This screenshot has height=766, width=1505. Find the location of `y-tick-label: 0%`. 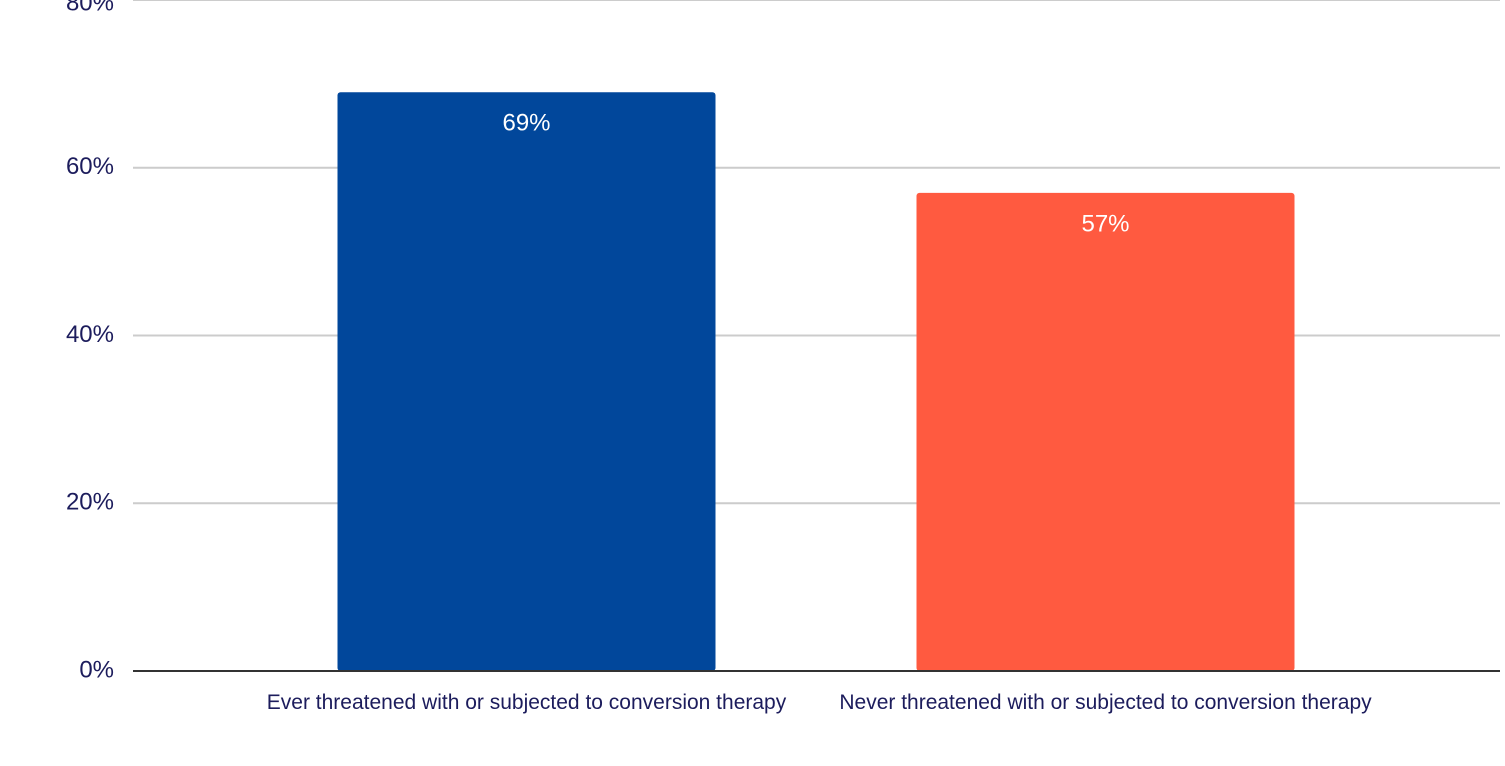

y-tick-label: 0% is located at coordinates (96, 669).